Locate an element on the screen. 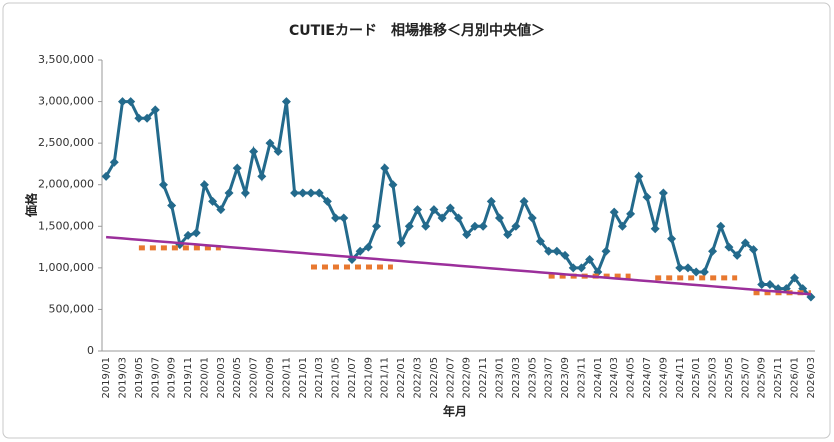 The width and height of the screenshot is (834, 442). x-tick-label: 2025/03 is located at coordinates (713, 378).